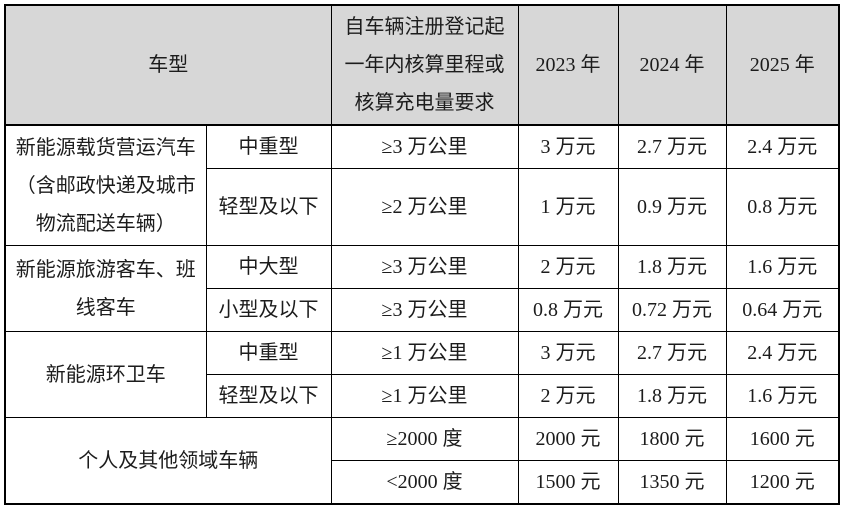  What do you see at coordinates (568, 310) in the screenshot?
I see `value-2023-cell: 0.8 万元` at bounding box center [568, 310].